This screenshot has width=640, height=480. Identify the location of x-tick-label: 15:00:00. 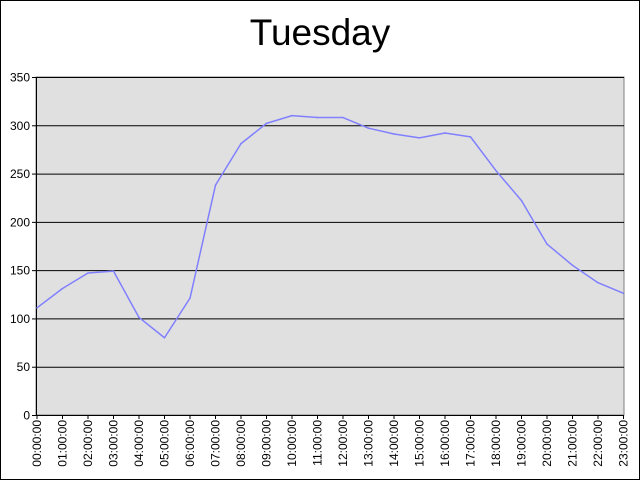
(420, 443).